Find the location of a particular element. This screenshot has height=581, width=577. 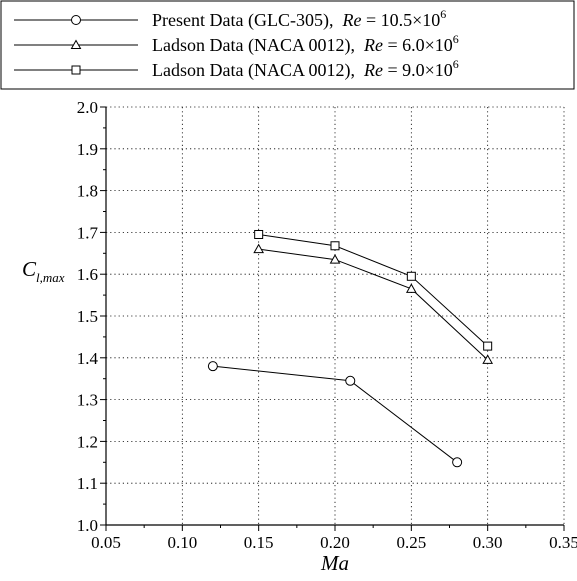

legend-label: Ladson Data (NACA 0012), Re = 6.0×106 is located at coordinates (305, 44).